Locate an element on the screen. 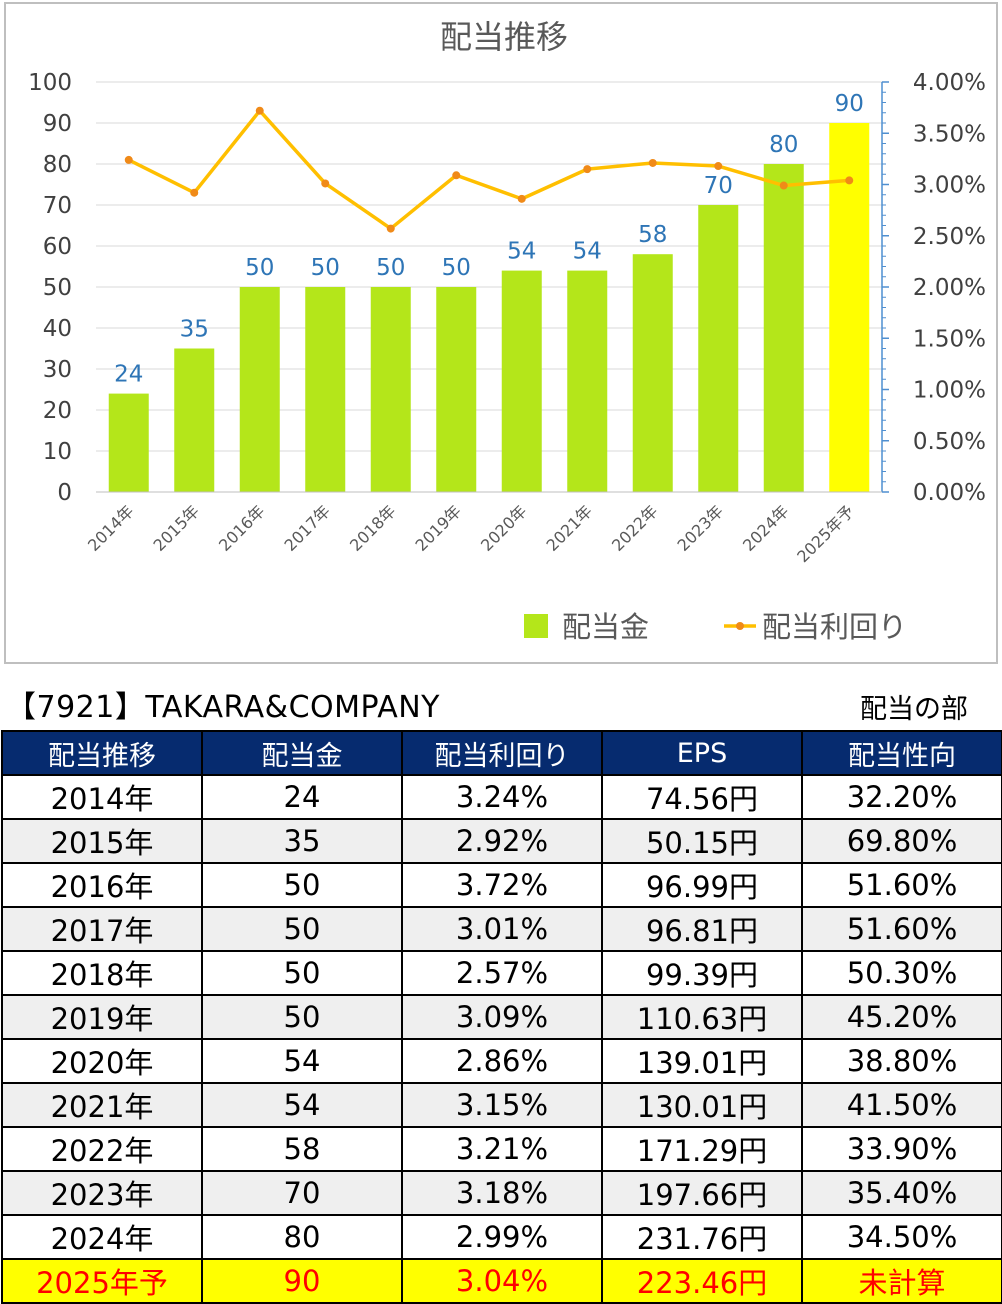 The height and width of the screenshot is (1304, 1002). cell-eps: 99.39円 is located at coordinates (702, 973).